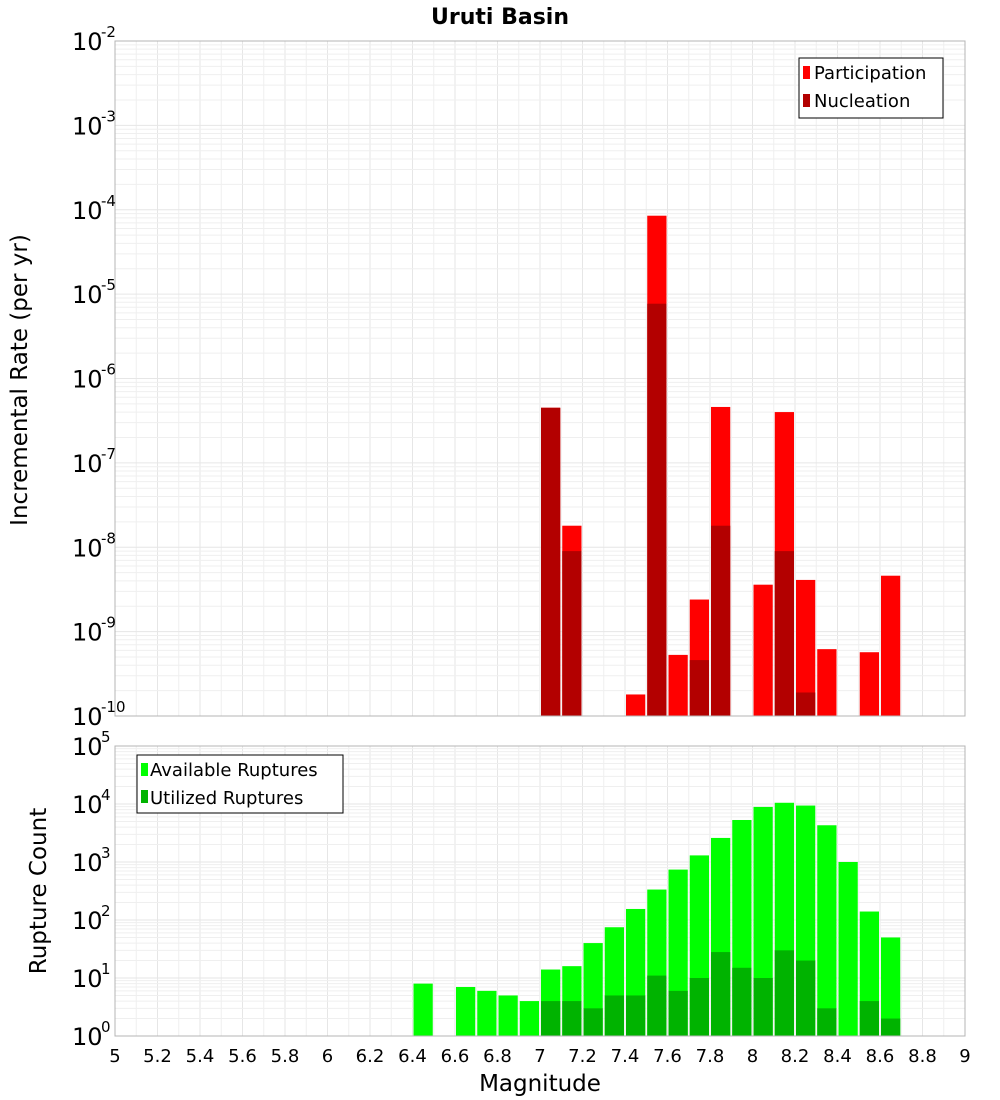 The width and height of the screenshot is (1000, 1100). Describe the element at coordinates (108, 370) in the screenshot. I see `top-y-tick-exponent: -6` at that location.